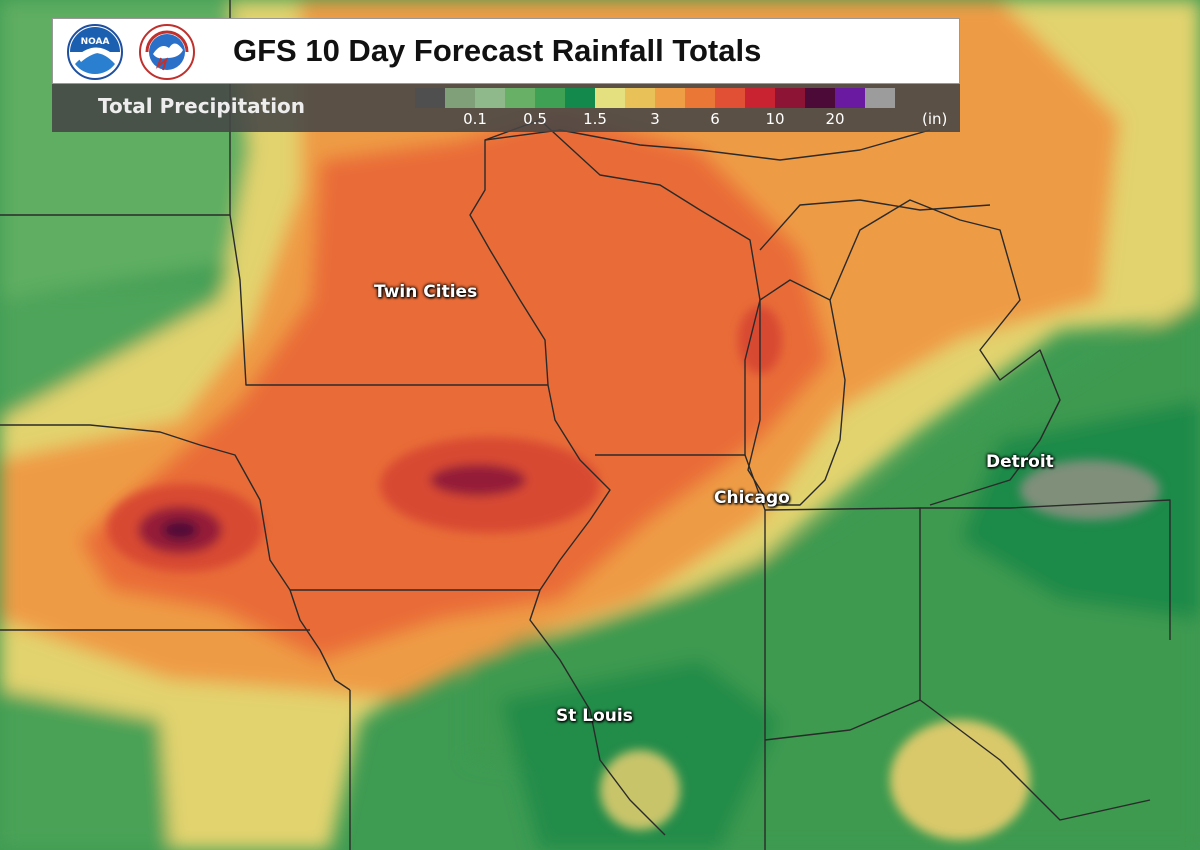 This screenshot has width=1200, height=850. Describe the element at coordinates (497, 50) in the screenshot. I see `page-title: GFS 10 Day Forecast Rainfall Totals` at that location.